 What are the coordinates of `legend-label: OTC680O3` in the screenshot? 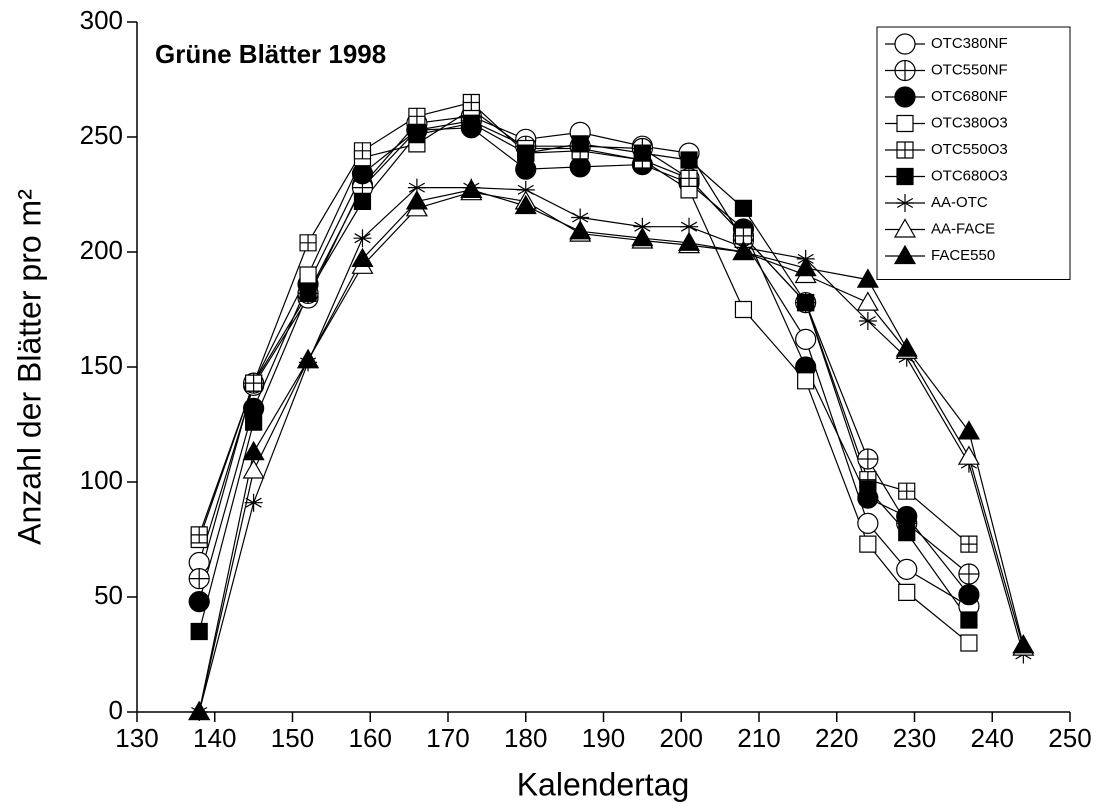 It's located at (969, 175).